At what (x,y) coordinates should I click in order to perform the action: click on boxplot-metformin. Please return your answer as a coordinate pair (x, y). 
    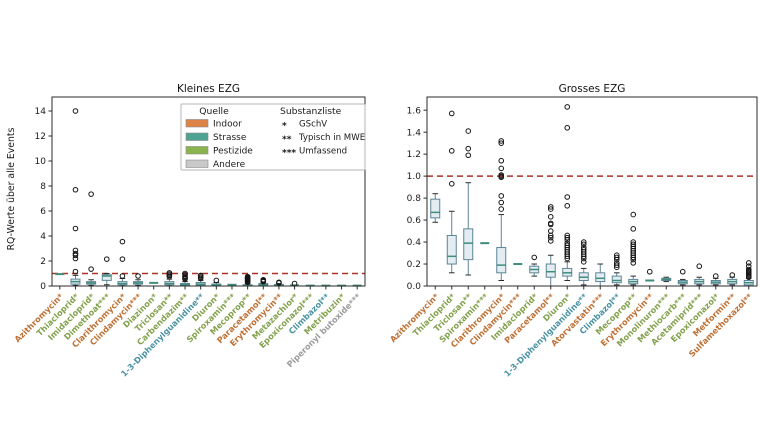
    Looking at the image, I should click on (732, 279).